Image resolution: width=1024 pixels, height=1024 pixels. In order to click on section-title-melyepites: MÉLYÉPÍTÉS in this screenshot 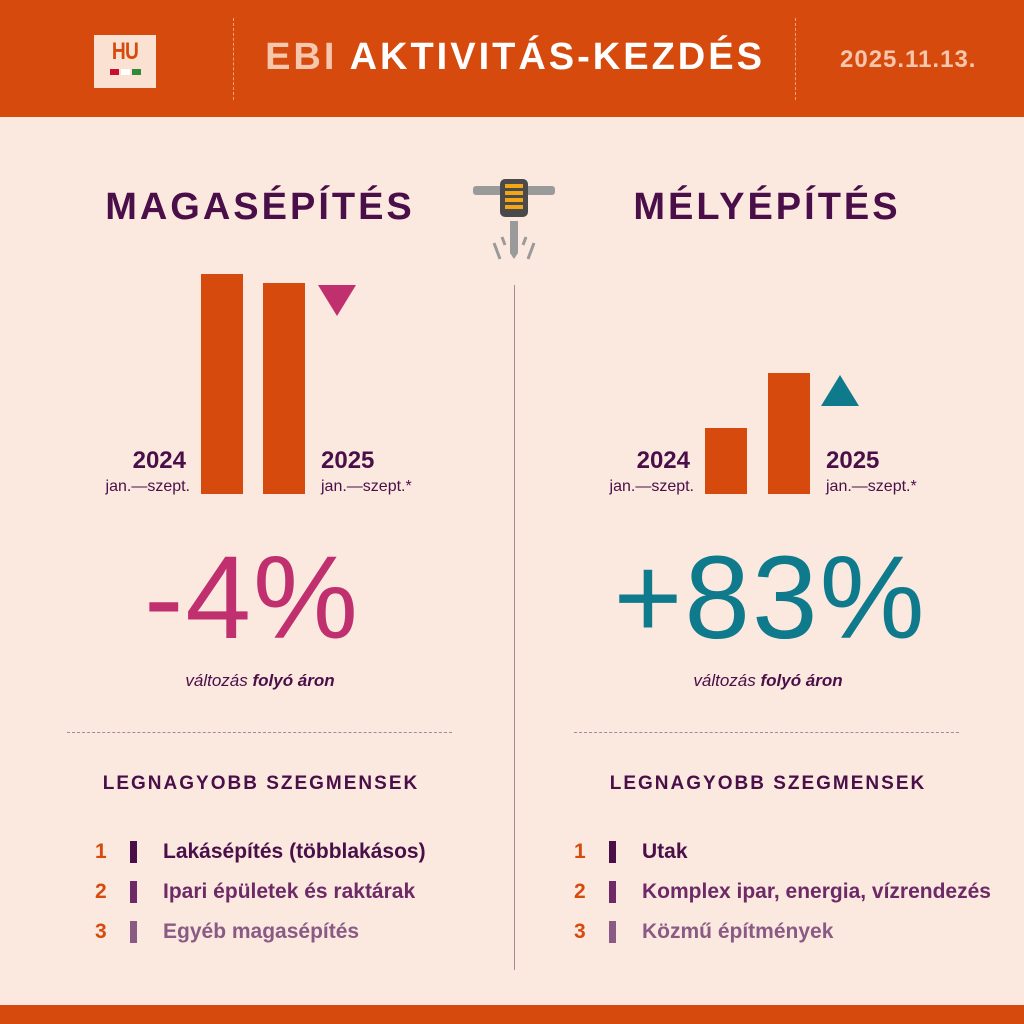, I will do `click(767, 207)`.